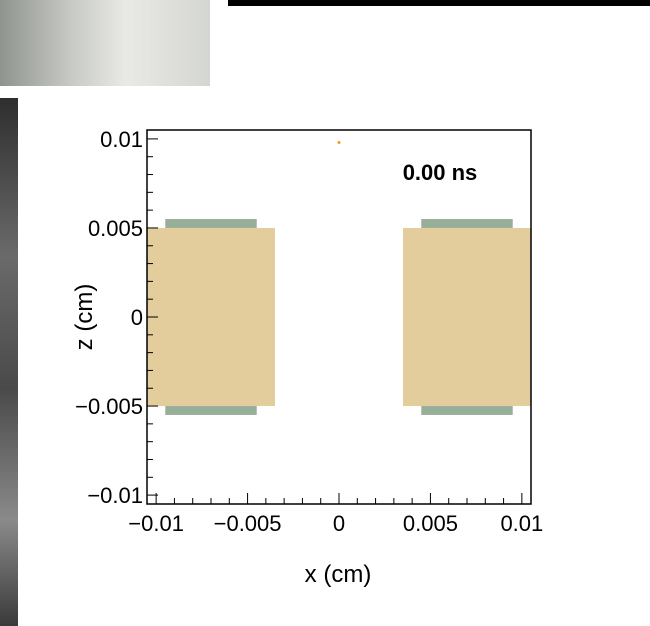  What do you see at coordinates (156, 523) in the screenshot?
I see `x-tick-label-0: −0.01` at bounding box center [156, 523].